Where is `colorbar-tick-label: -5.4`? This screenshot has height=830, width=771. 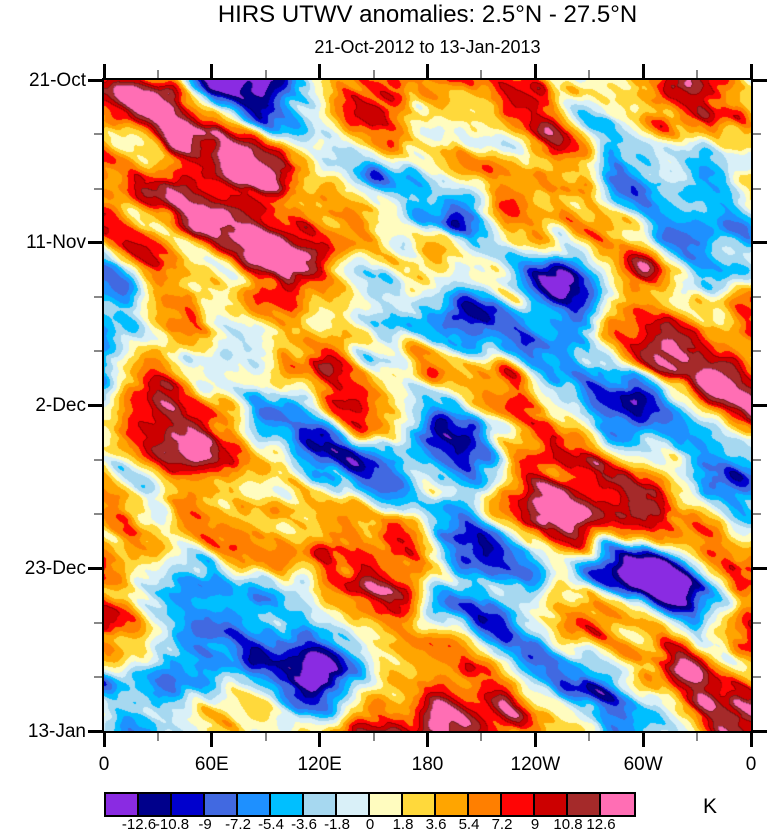
colorbar-tick-label: -5.4 is located at coordinates (271, 823).